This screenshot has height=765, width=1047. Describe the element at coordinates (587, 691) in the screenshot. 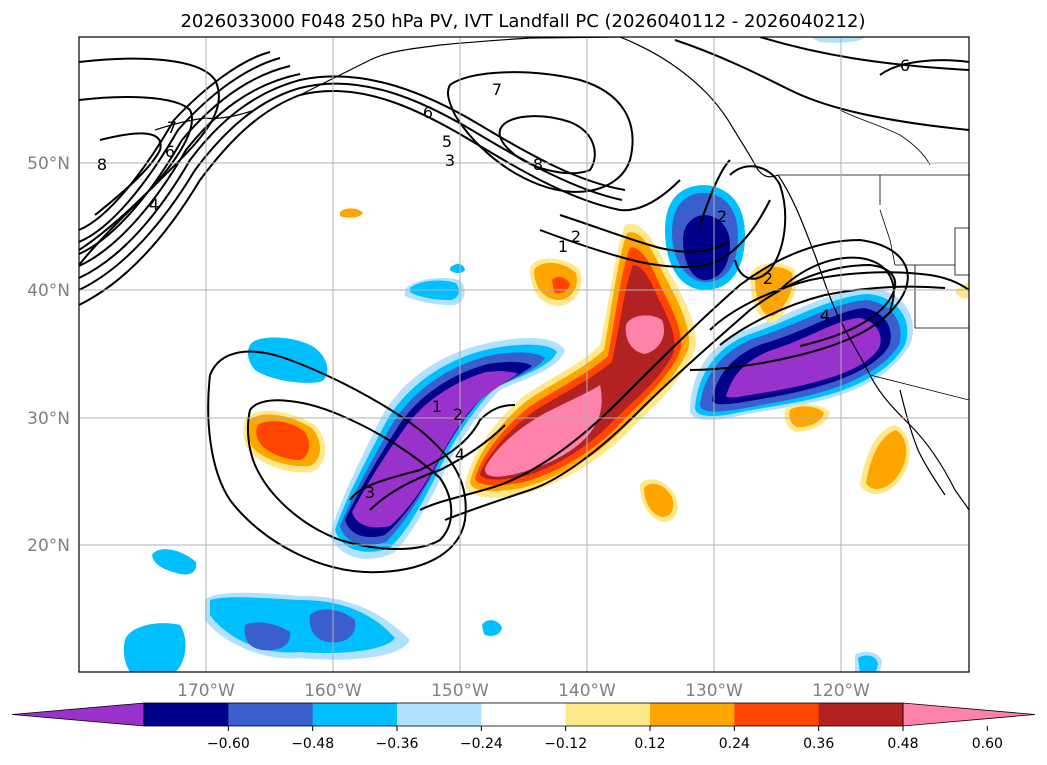

I see `lon-label: 140°W` at that location.